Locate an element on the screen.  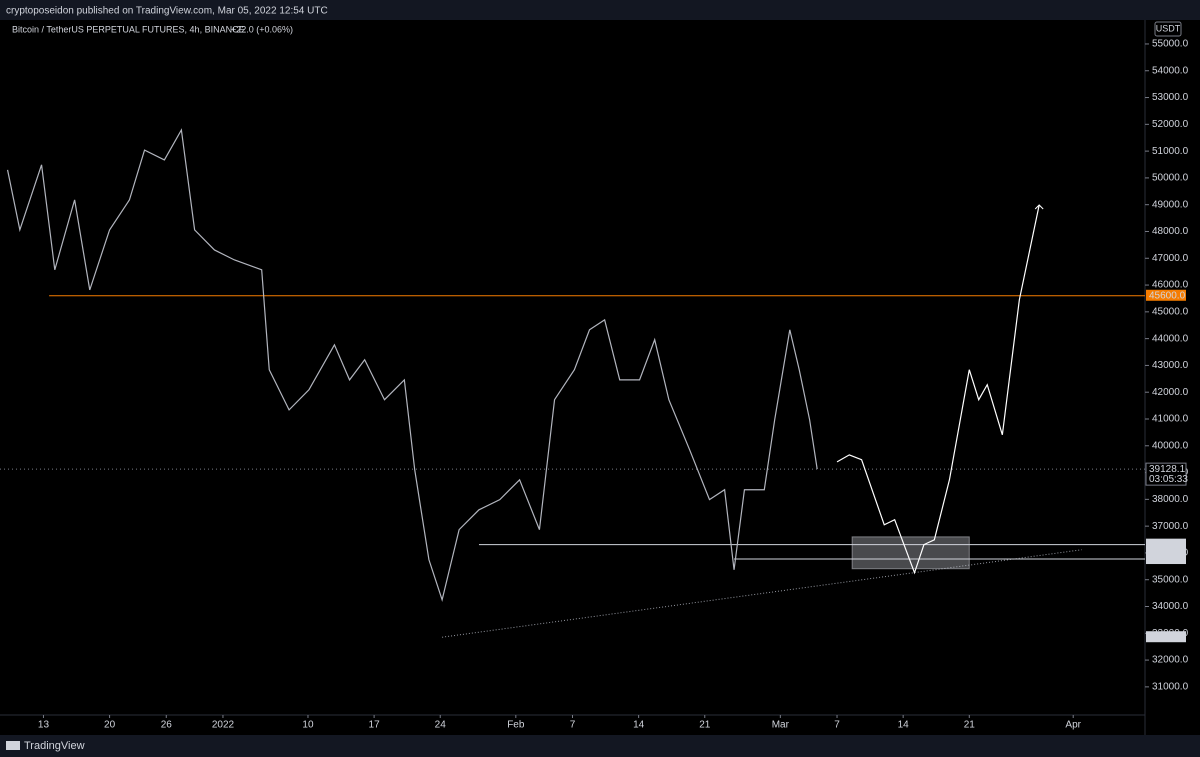
y-tick-label: 52000.0 is located at coordinates (1170, 124).